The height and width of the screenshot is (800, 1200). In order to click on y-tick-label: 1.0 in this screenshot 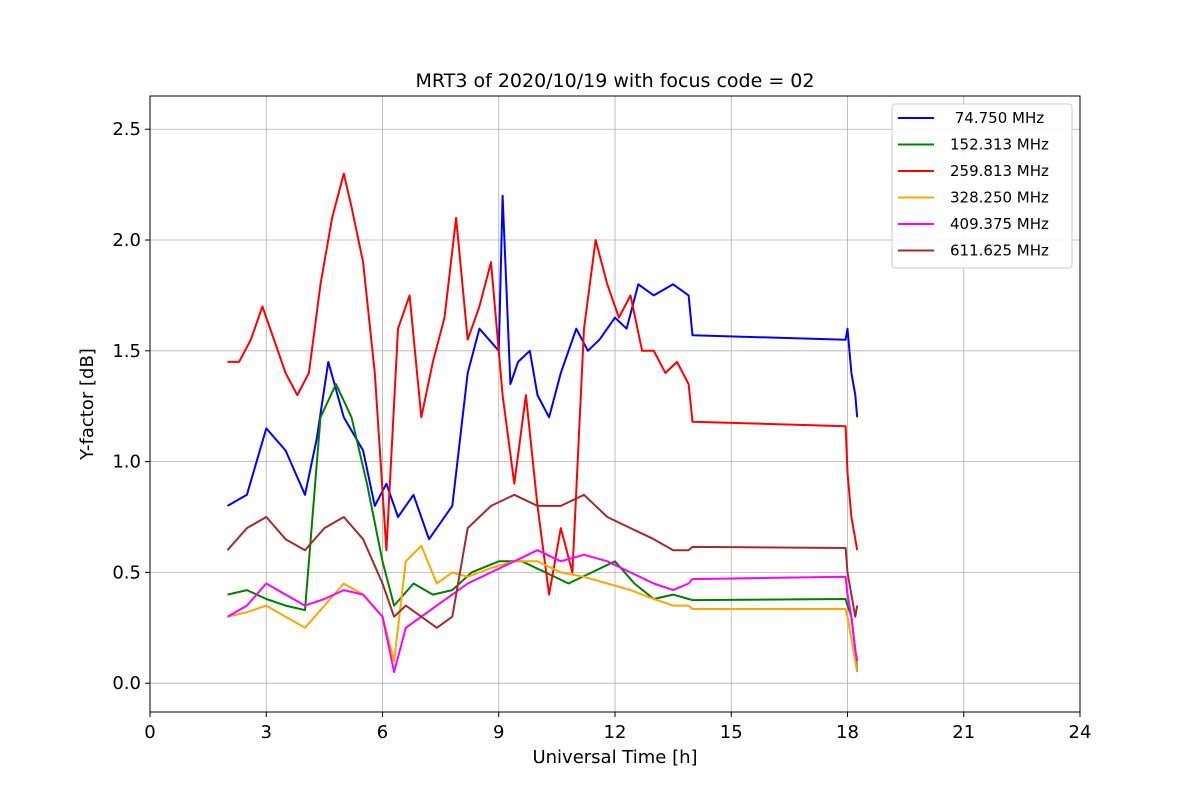, I will do `click(126, 462)`.